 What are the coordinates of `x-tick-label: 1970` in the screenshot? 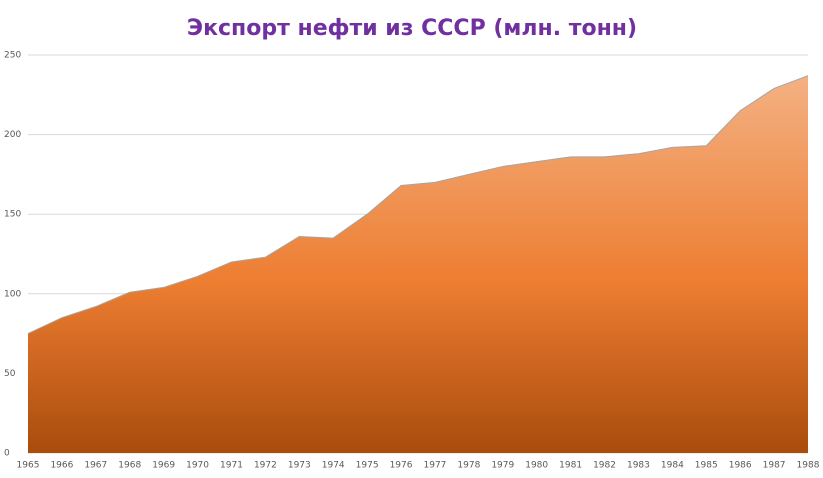 It's located at (197, 466).